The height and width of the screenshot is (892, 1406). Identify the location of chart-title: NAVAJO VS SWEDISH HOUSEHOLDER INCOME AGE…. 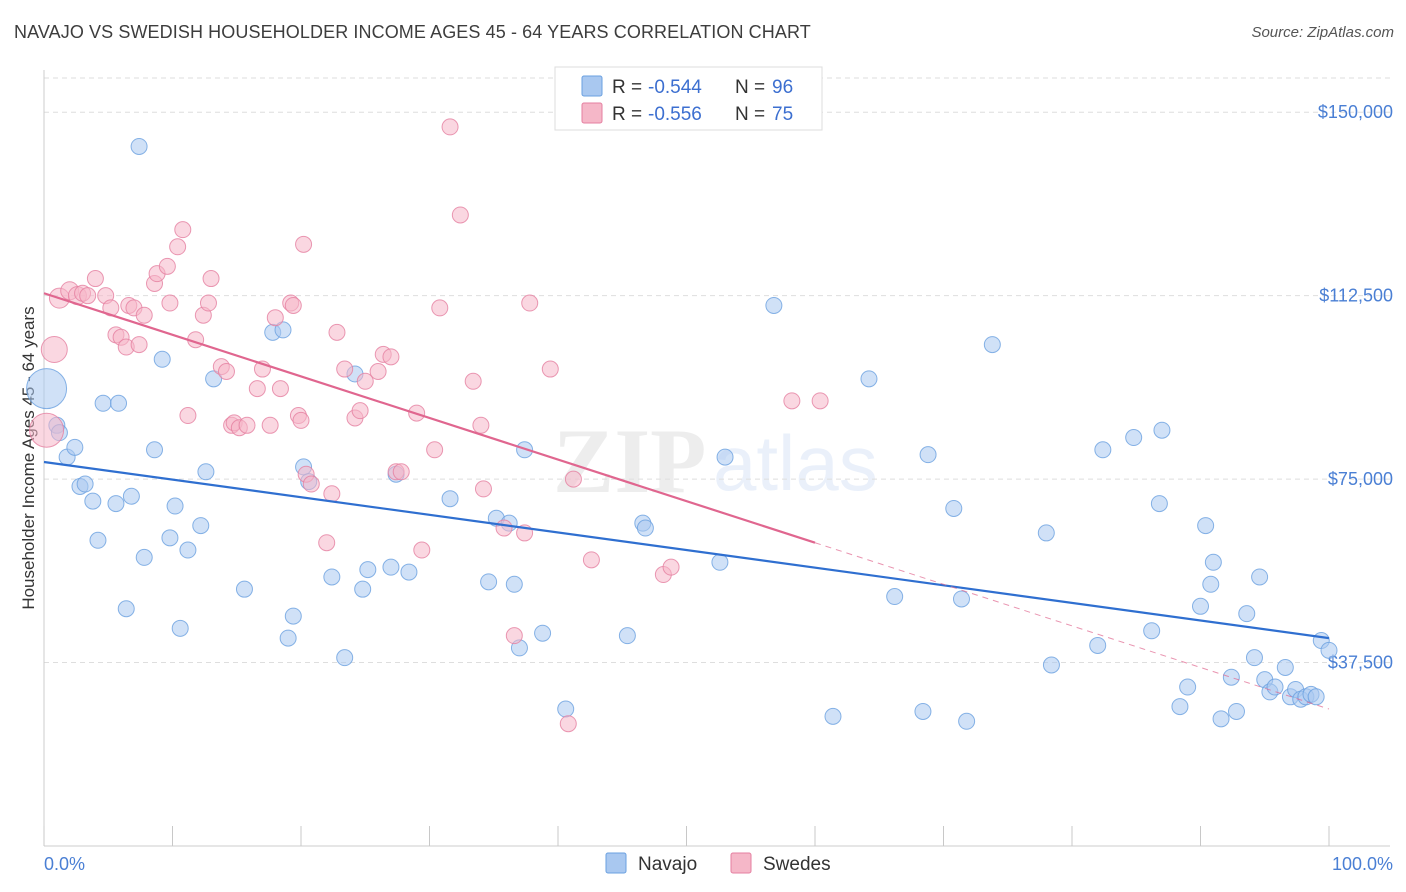
(412, 32).